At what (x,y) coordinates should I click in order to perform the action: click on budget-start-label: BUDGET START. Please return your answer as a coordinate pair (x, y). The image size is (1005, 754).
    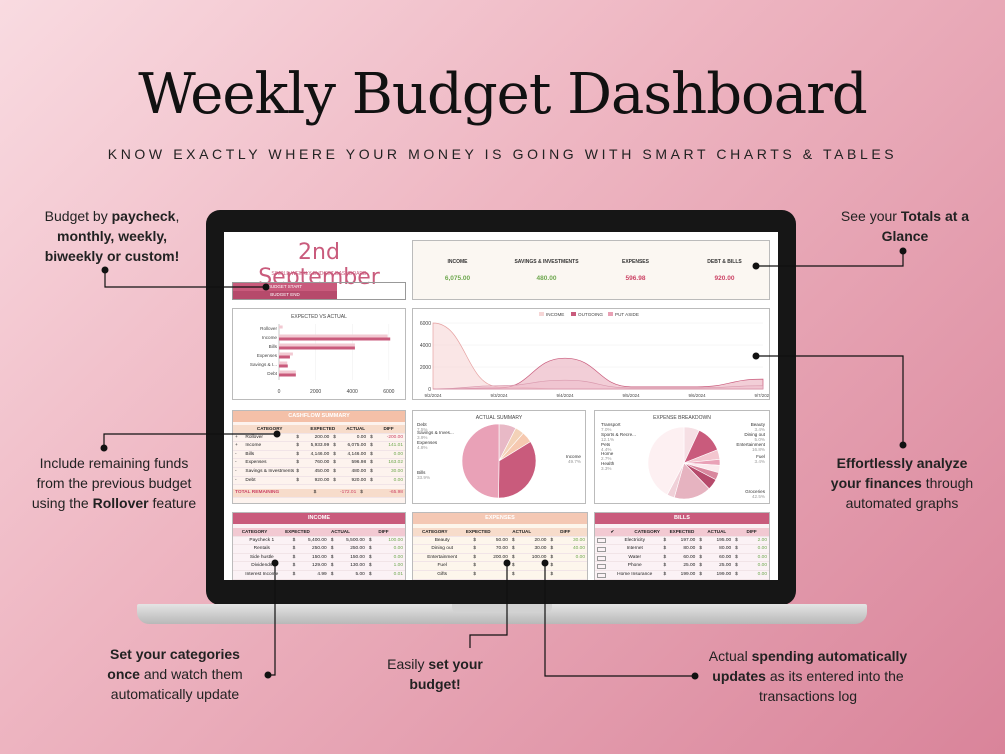
    Looking at the image, I should click on (285, 287).